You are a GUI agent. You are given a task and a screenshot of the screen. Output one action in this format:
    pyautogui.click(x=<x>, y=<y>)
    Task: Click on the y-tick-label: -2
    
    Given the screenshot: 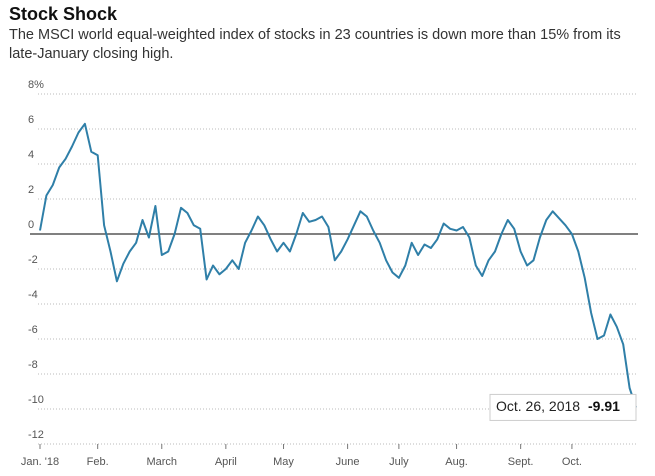 What is the action you would take?
    pyautogui.click(x=33, y=260)
    